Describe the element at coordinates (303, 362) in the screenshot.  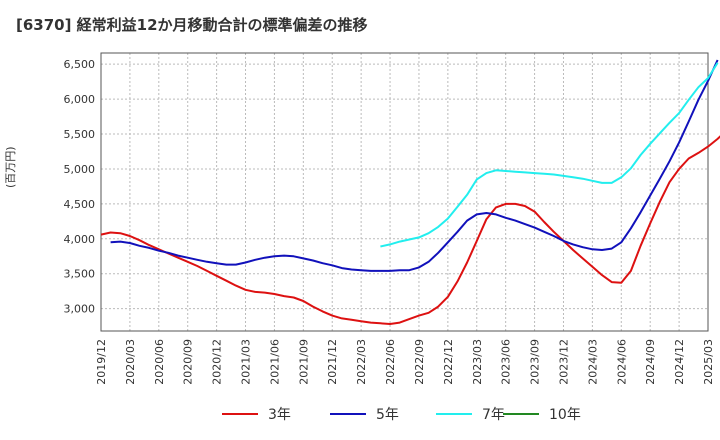
I see `x-tick-label: 2021/09` at that location.